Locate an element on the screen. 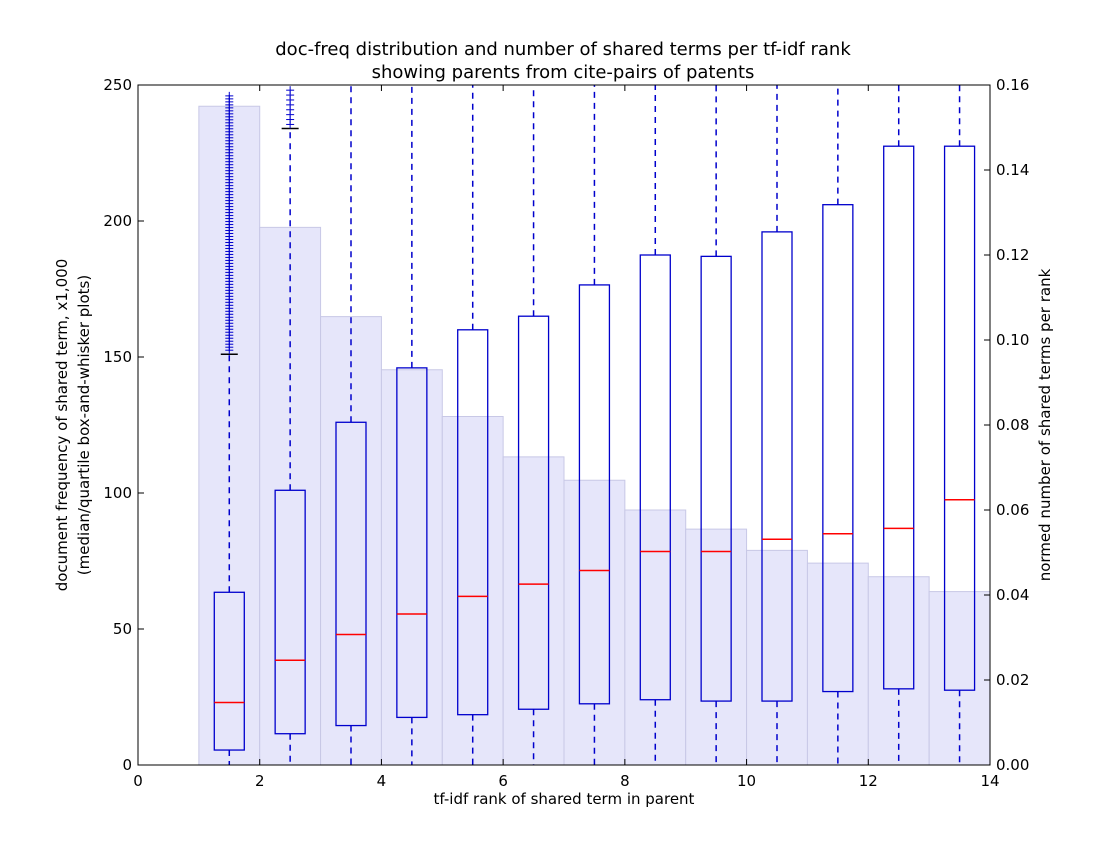 The image size is (1100, 850). y-right-tick-label: 0.02 is located at coordinates (1012, 680).